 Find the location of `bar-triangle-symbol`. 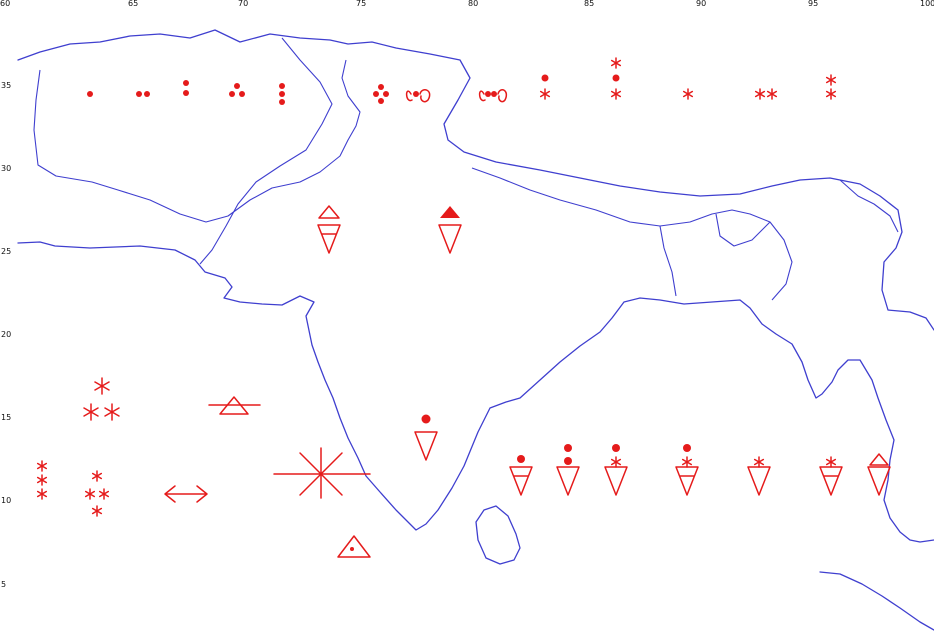

bar-triangle-symbol is located at coordinates (234, 405).